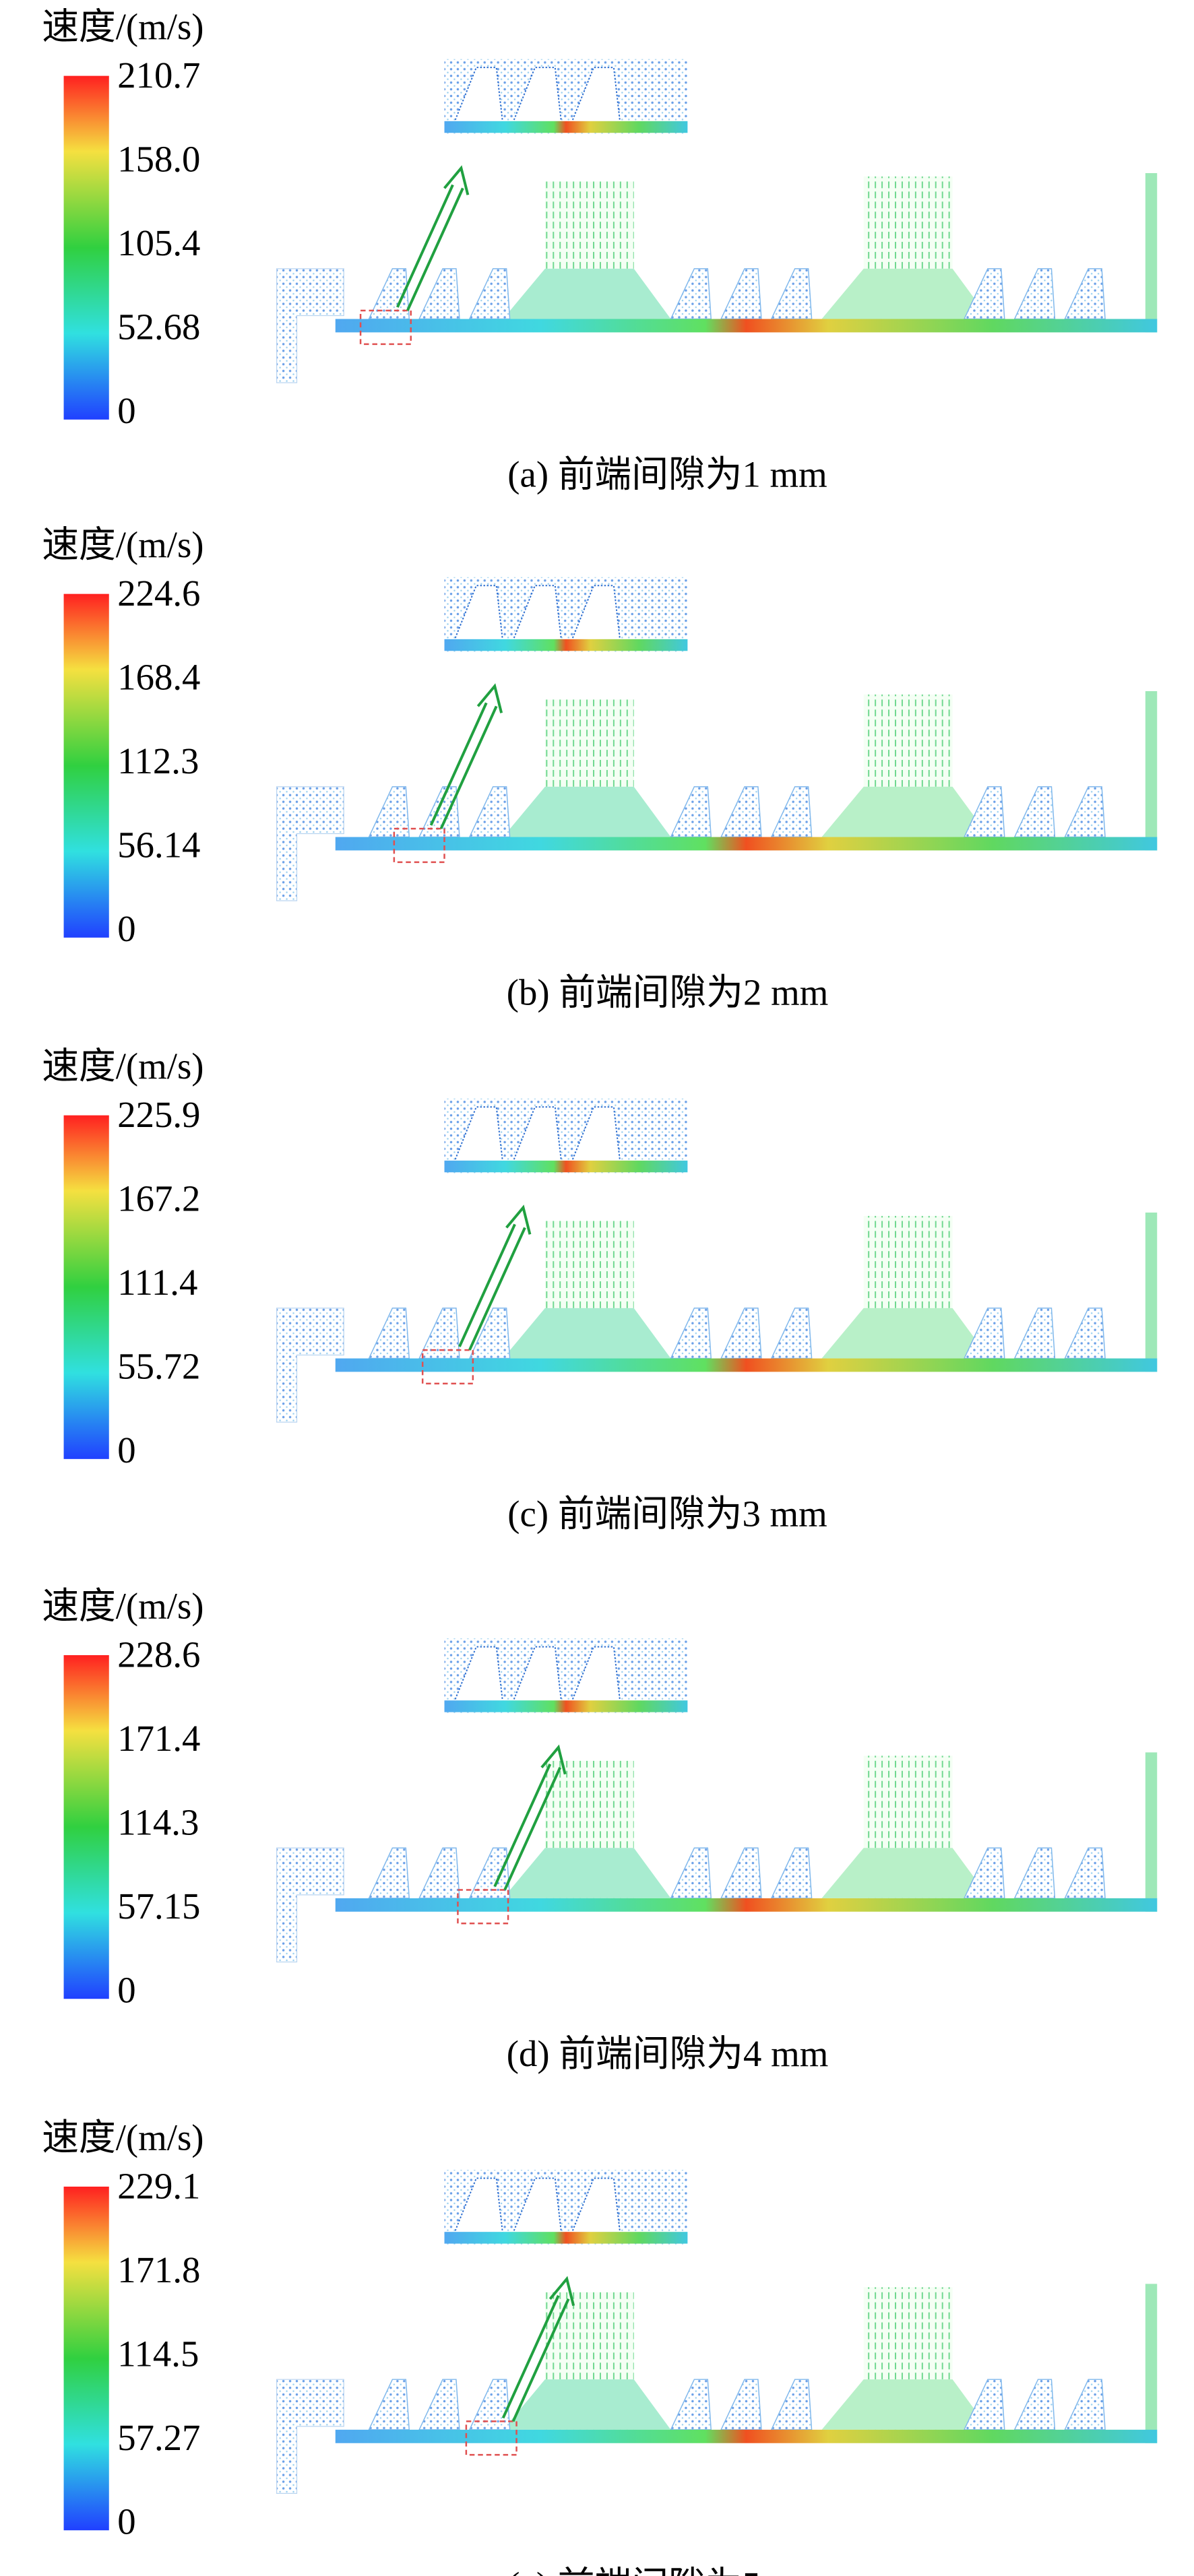 The image size is (1194, 2576). Describe the element at coordinates (158, 1366) in the screenshot. I see `colorbar-tick-label: 55.72` at that location.